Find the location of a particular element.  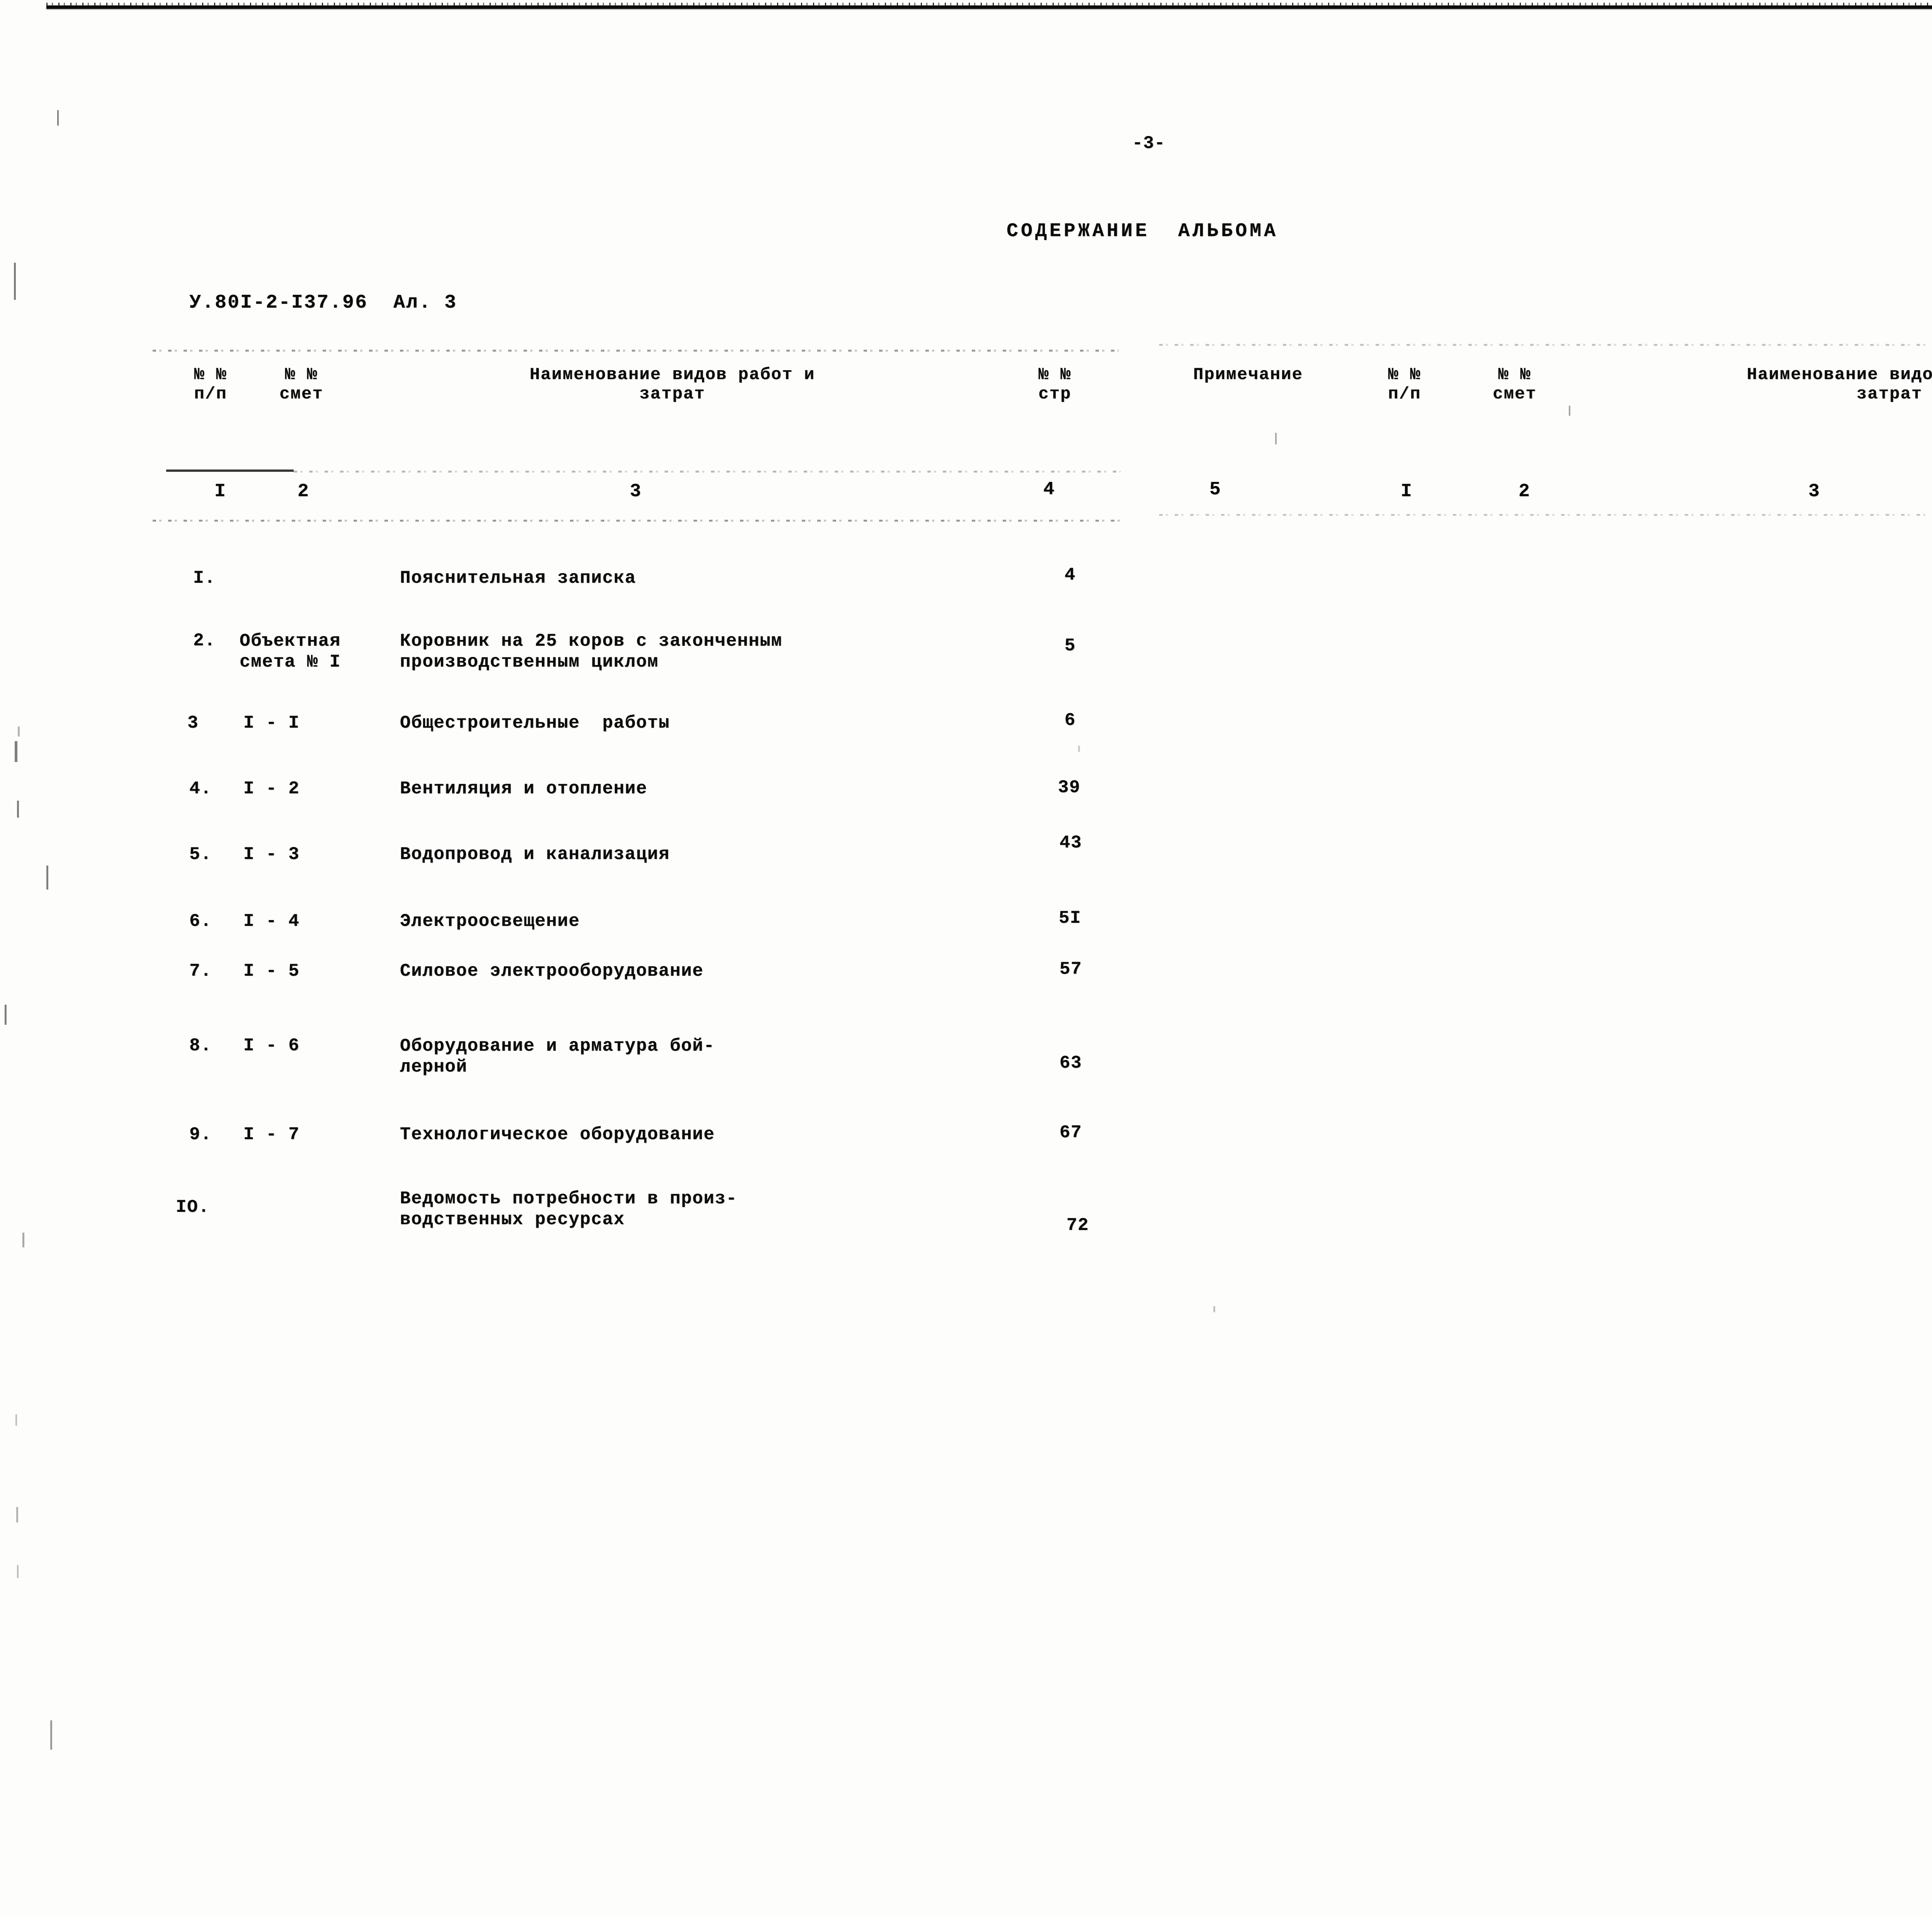

header-right-name-of-works: Наименование видов работ и затрат is located at coordinates (1840, 384).